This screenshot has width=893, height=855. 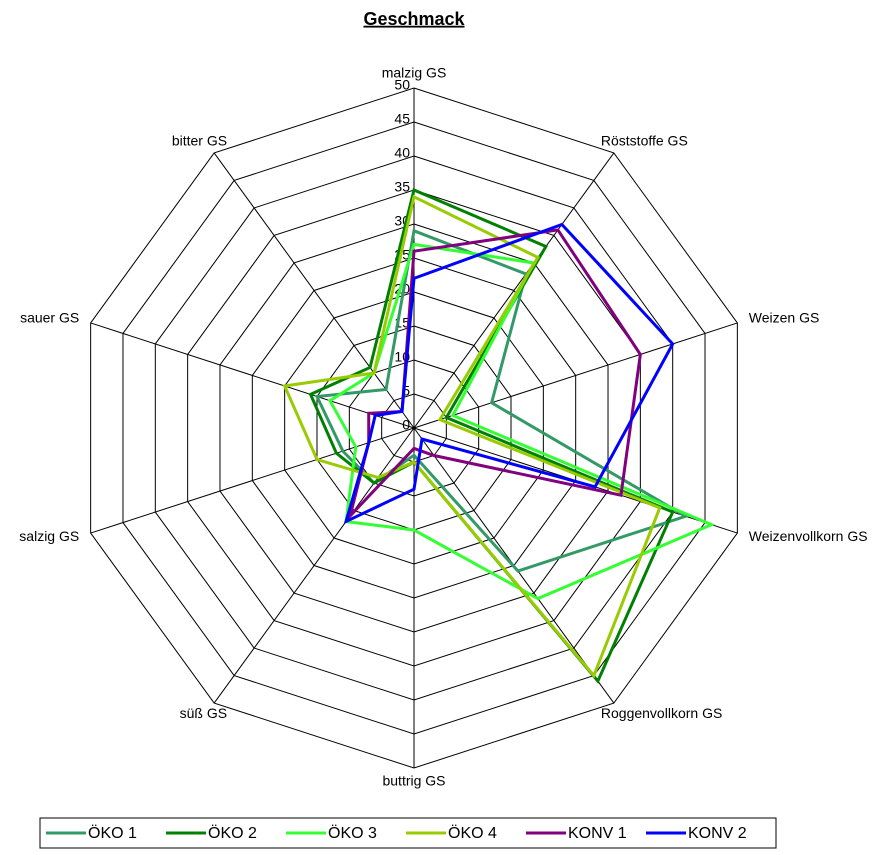 What do you see at coordinates (413, 781) in the screenshot?
I see `category-label: buttrig GS` at bounding box center [413, 781].